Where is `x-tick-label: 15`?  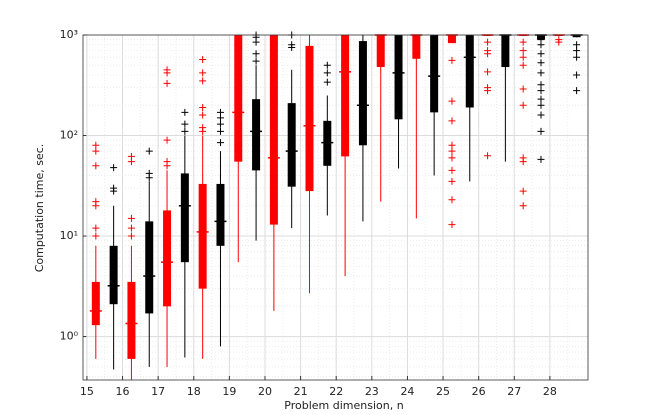
x-tick-label: 15 is located at coordinates (87, 391).